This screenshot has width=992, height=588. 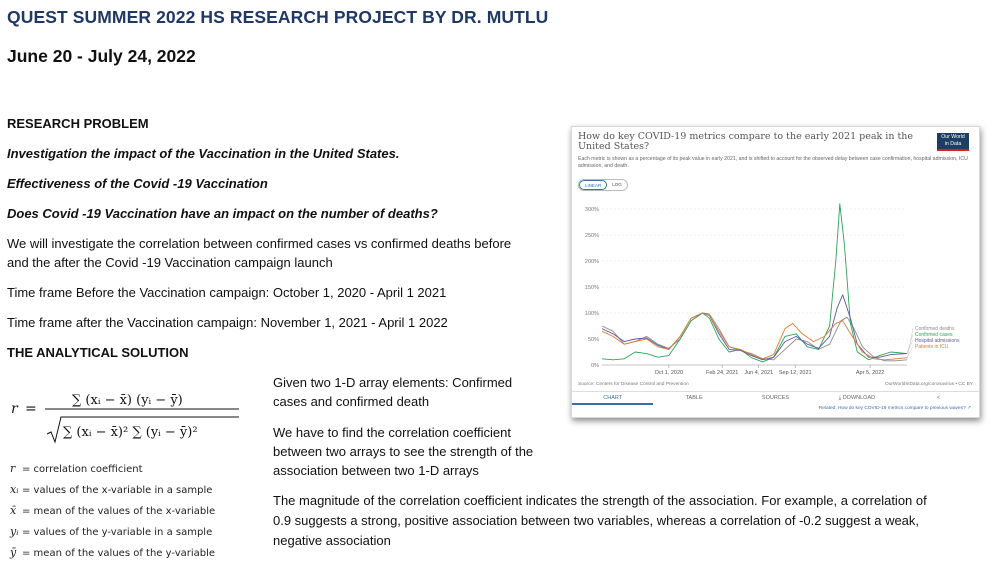 What do you see at coordinates (857, 398) in the screenshot?
I see `tab-download: ⤓ DOWNLOAD` at bounding box center [857, 398].